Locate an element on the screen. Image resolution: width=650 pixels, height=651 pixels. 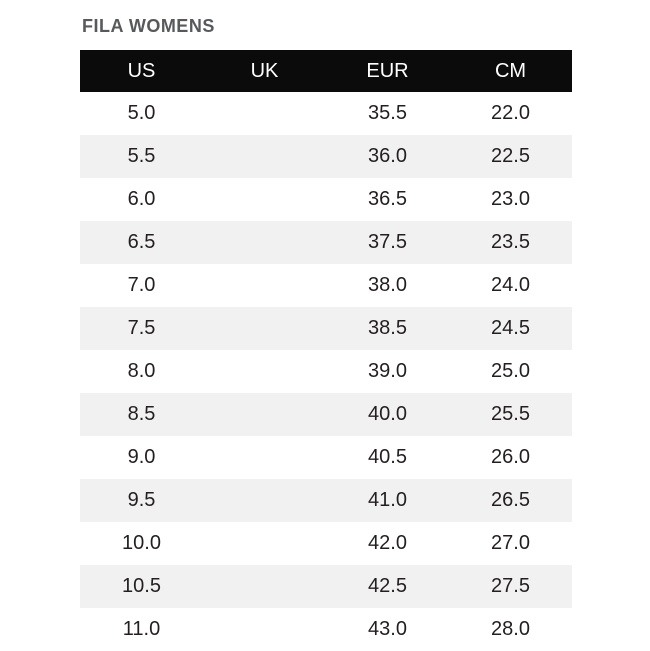
column-header-uk: UK is located at coordinates (264, 71).